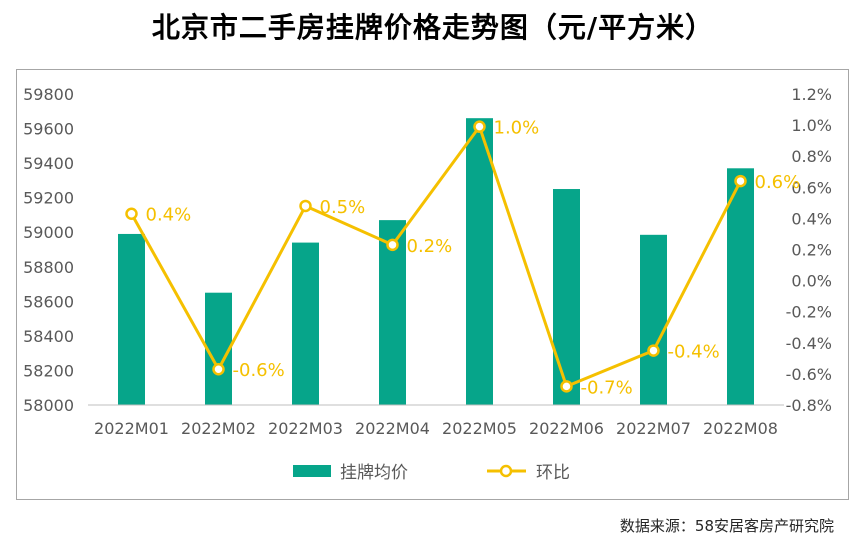  What do you see at coordinates (517, 128) in the screenshot?
I see `line-data-label: 1.0%` at bounding box center [517, 128].